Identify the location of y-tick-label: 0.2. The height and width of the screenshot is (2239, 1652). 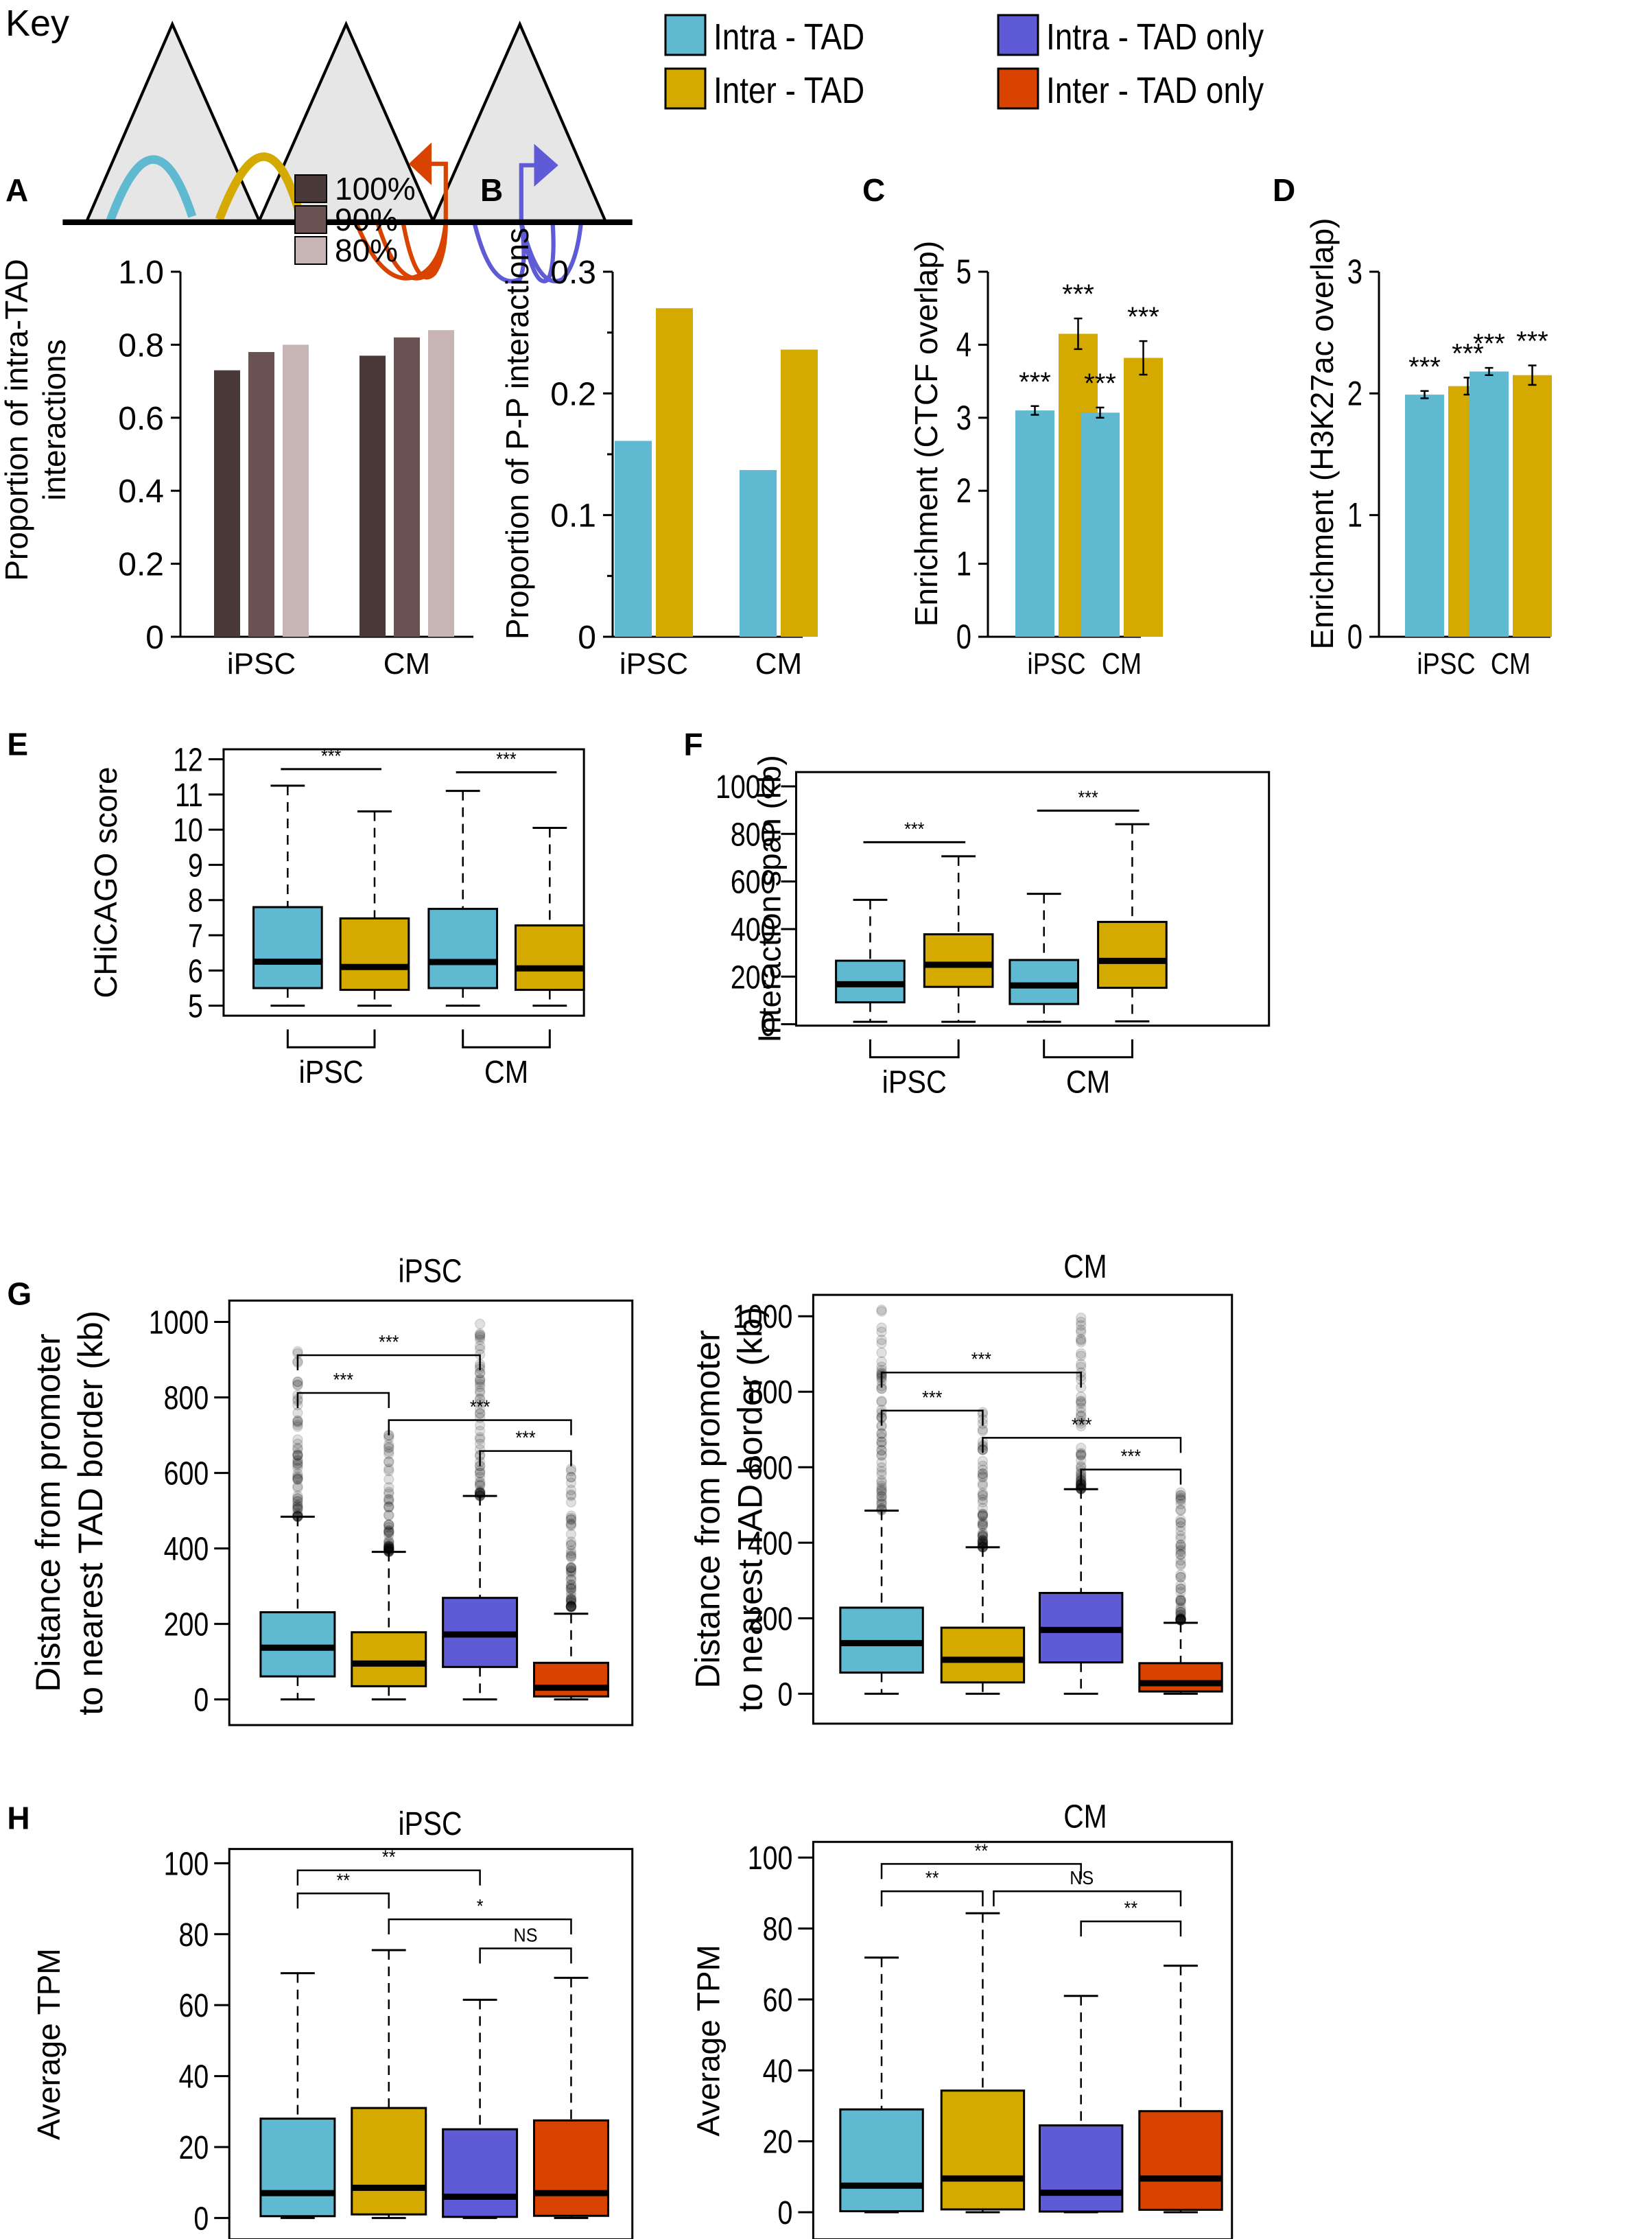
(573, 394).